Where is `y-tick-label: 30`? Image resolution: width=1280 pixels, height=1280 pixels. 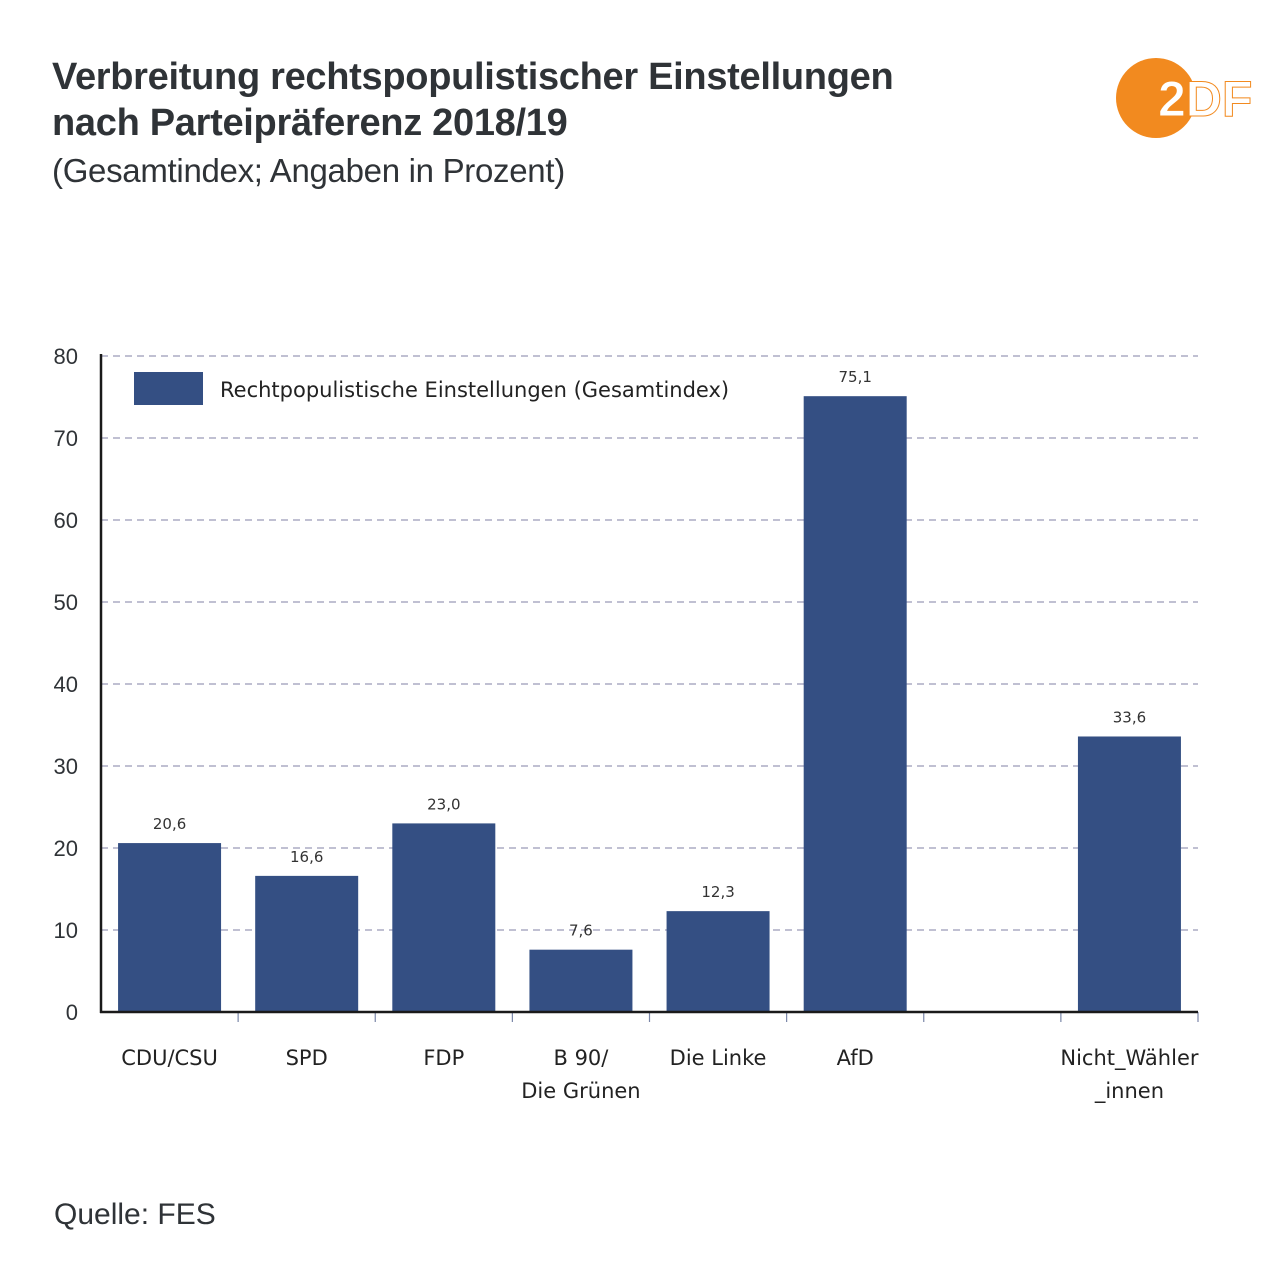 y-tick-label: 30 is located at coordinates (66, 766).